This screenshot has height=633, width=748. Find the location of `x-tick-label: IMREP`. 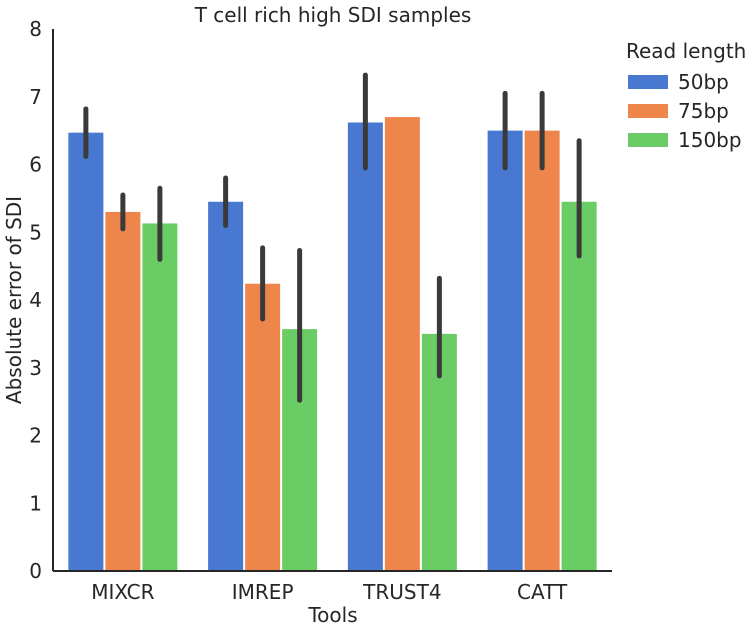

x-tick-label: IMREP is located at coordinates (263, 592).